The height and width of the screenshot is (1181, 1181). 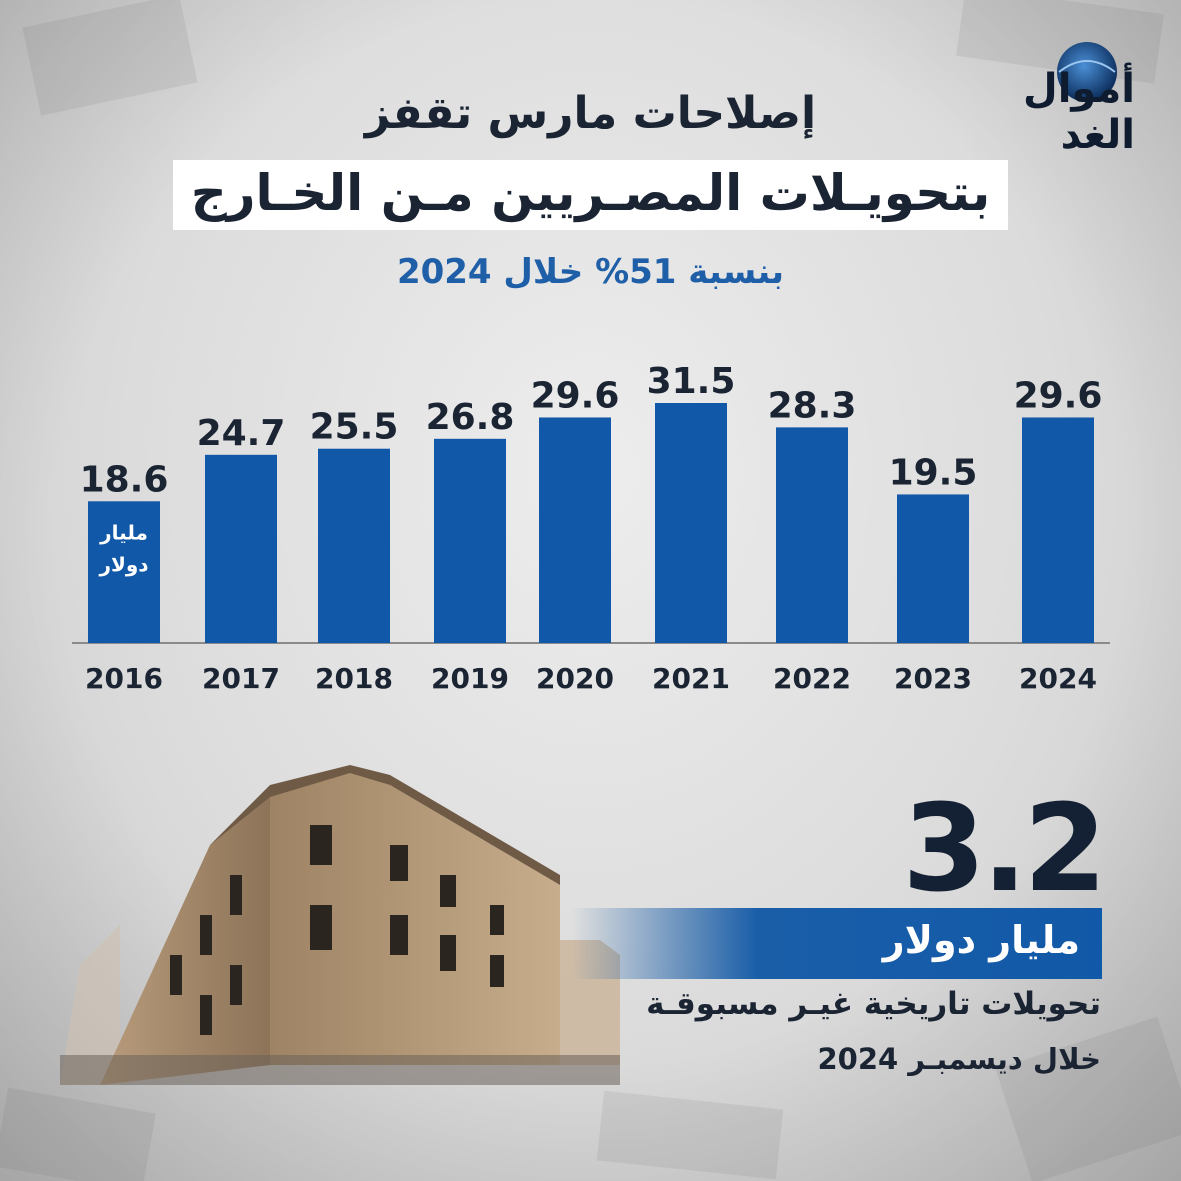 I want to click on highlight-unit-band: مليار دولار, so click(x=837, y=943).